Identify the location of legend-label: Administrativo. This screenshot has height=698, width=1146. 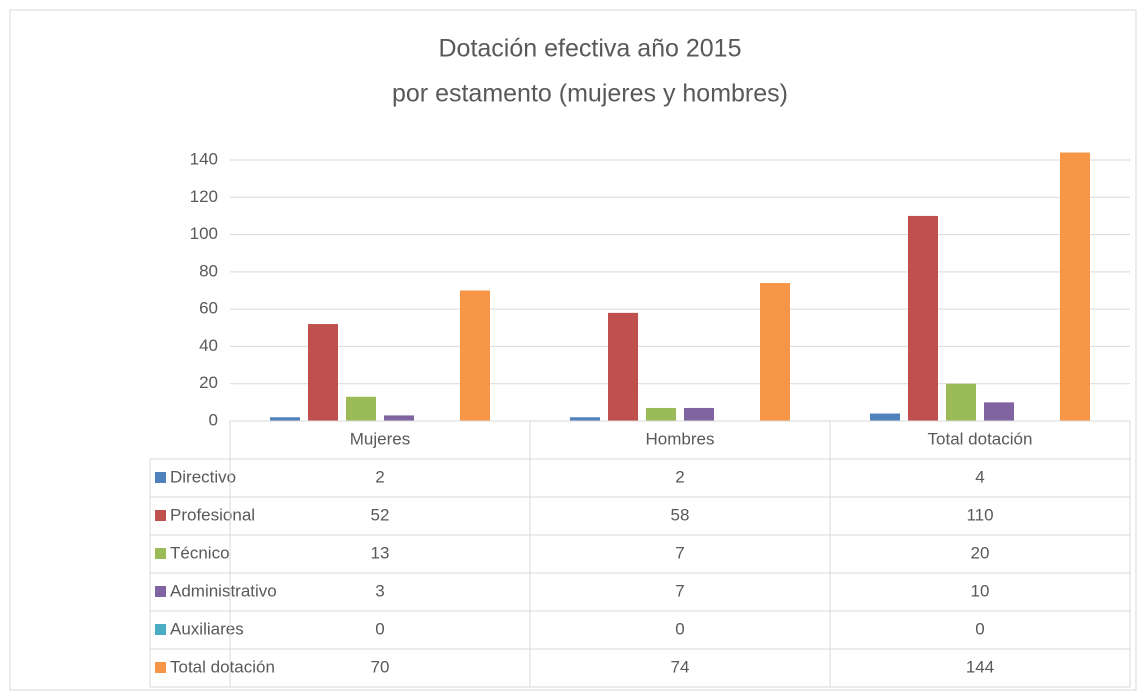
(223, 590).